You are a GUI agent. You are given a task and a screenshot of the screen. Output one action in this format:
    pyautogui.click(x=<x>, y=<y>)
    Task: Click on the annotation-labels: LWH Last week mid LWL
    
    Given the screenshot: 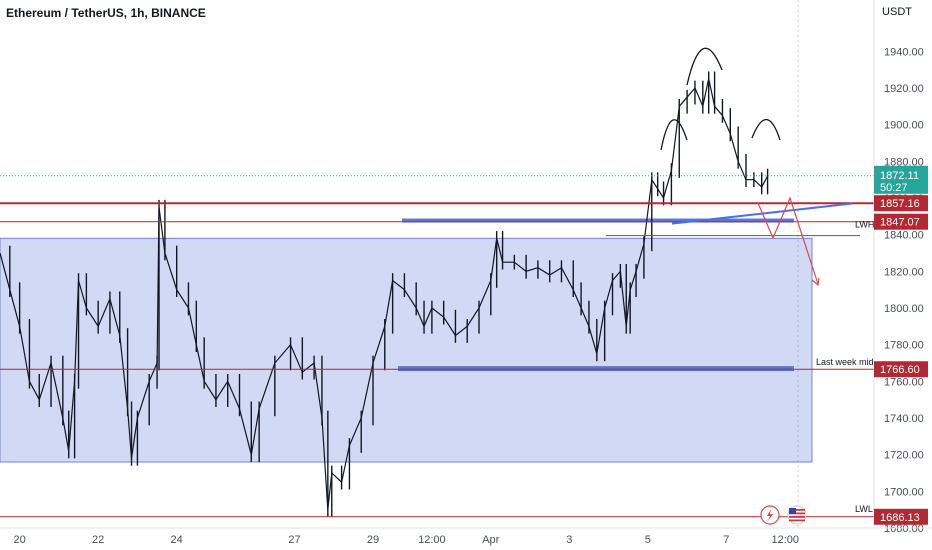 What is the action you would take?
    pyautogui.click(x=845, y=367)
    